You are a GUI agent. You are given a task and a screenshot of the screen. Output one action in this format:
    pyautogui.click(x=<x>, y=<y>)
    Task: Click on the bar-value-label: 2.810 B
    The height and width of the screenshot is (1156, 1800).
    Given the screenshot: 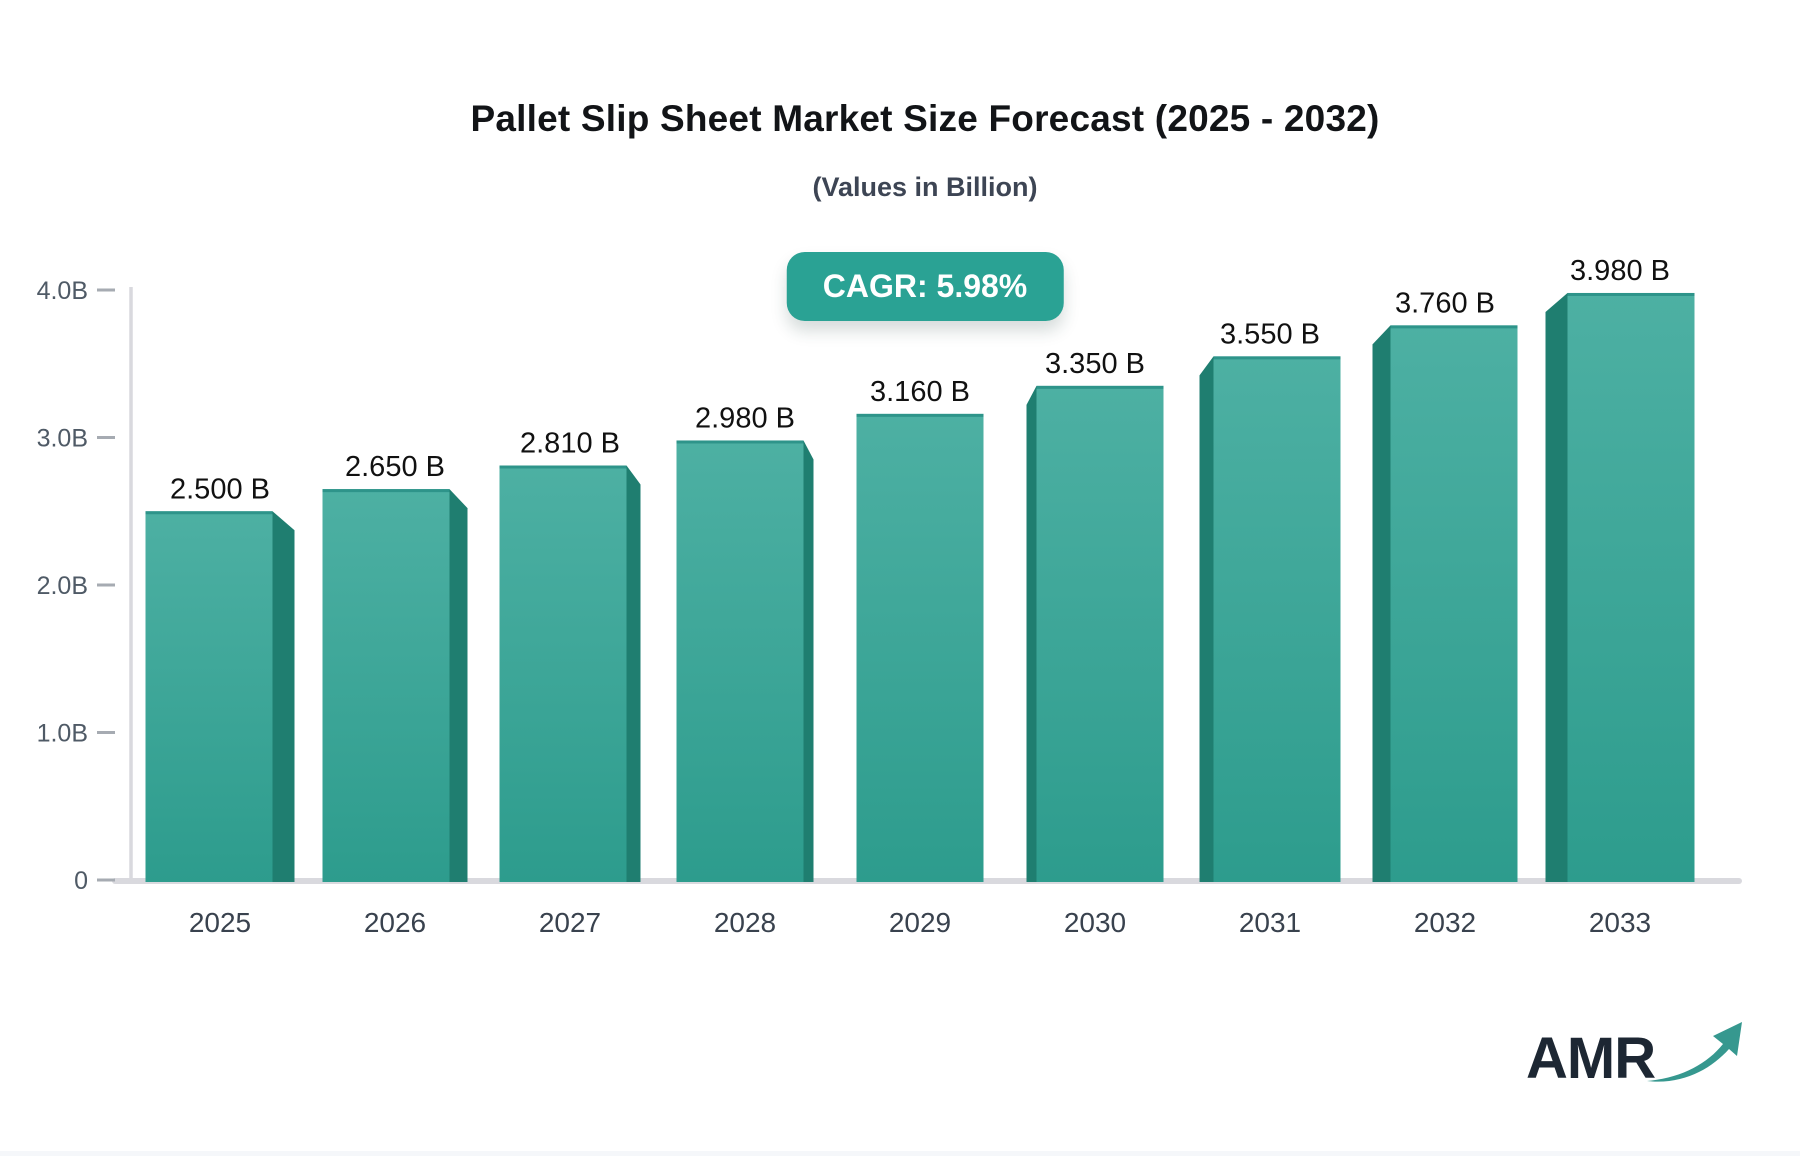 What is the action you would take?
    pyautogui.click(x=570, y=444)
    